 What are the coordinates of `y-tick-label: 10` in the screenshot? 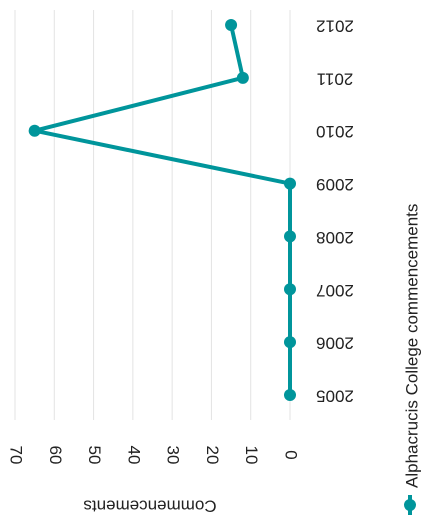 It's located at (251, 455).